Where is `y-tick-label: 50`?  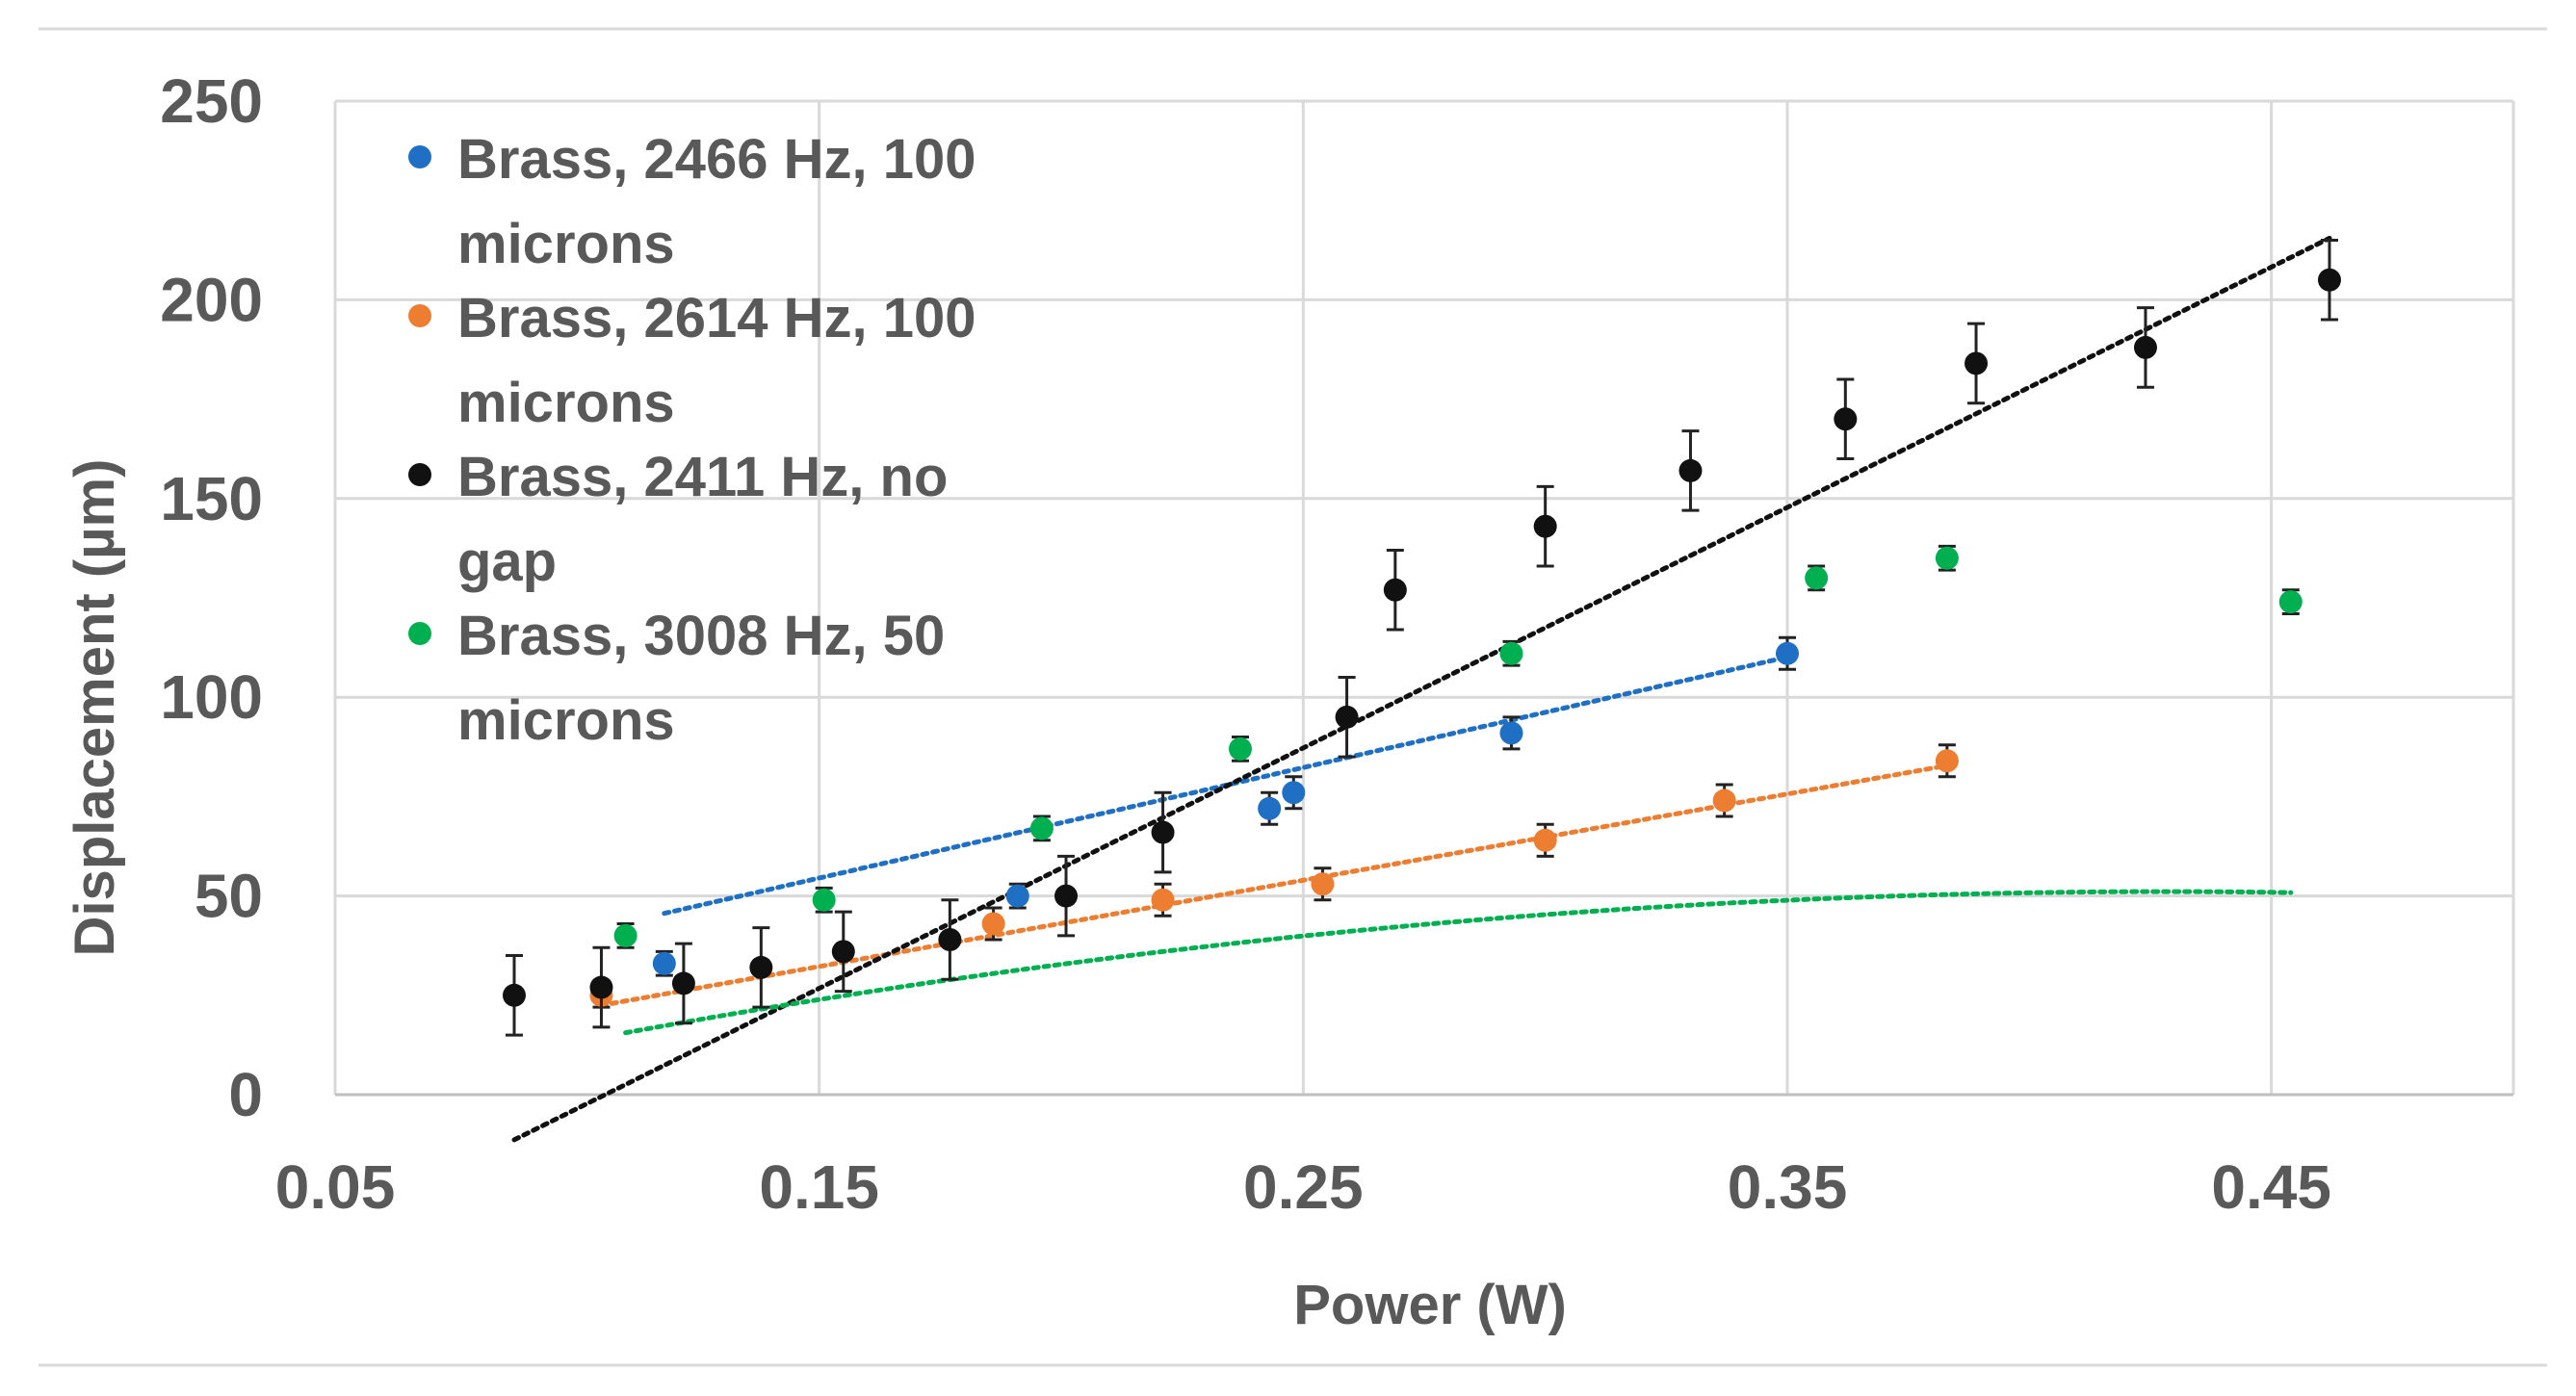 y-tick-label: 50 is located at coordinates (229, 896).